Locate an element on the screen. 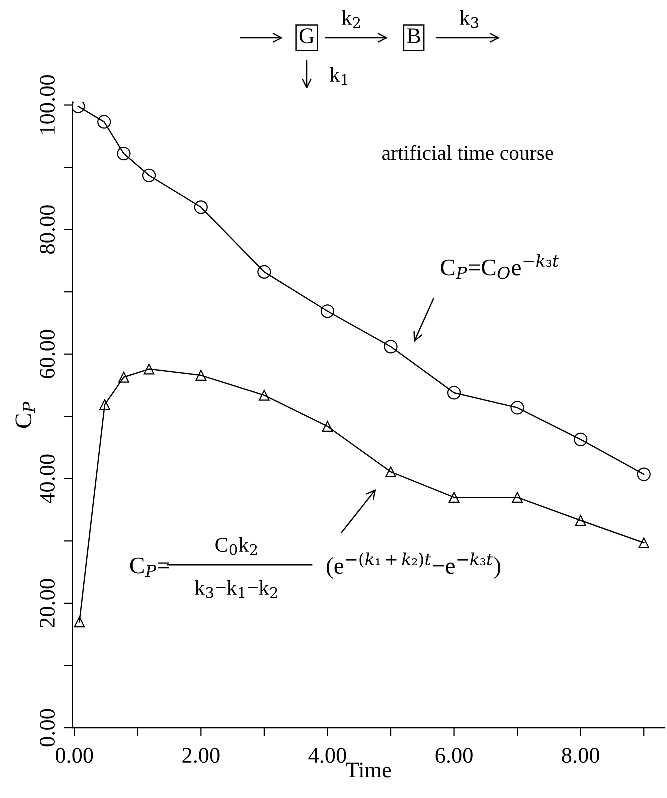  text: k$_{3}$ is located at coordinates (469, 19).